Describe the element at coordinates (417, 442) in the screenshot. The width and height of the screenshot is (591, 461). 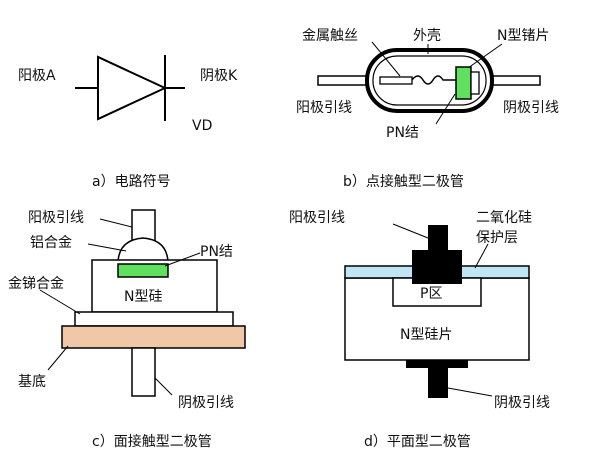
I see `caption-d: d）平面型二极管` at that location.